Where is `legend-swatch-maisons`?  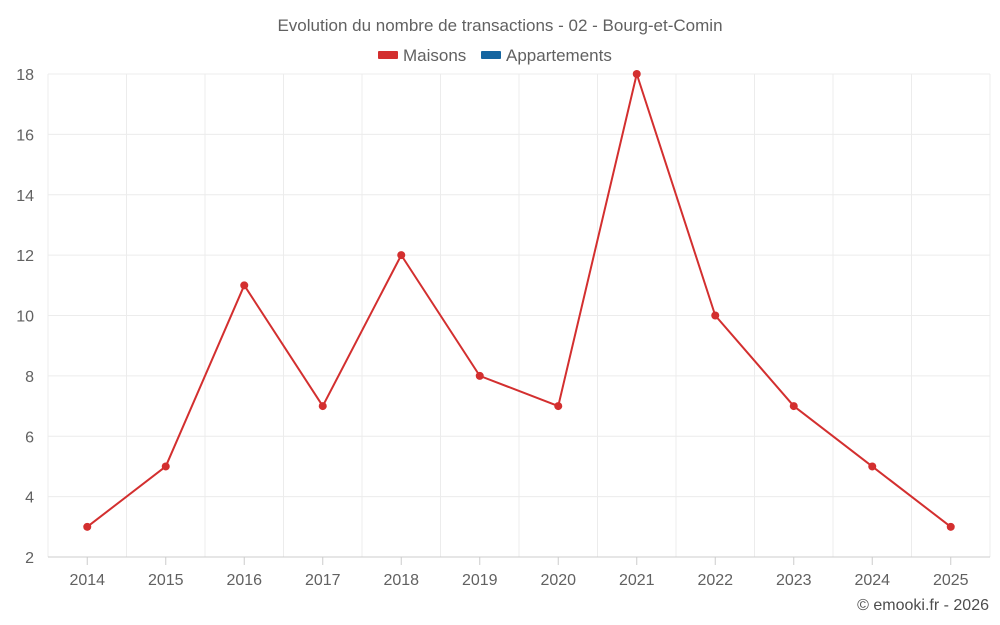
legend-swatch-maisons is located at coordinates (388, 55).